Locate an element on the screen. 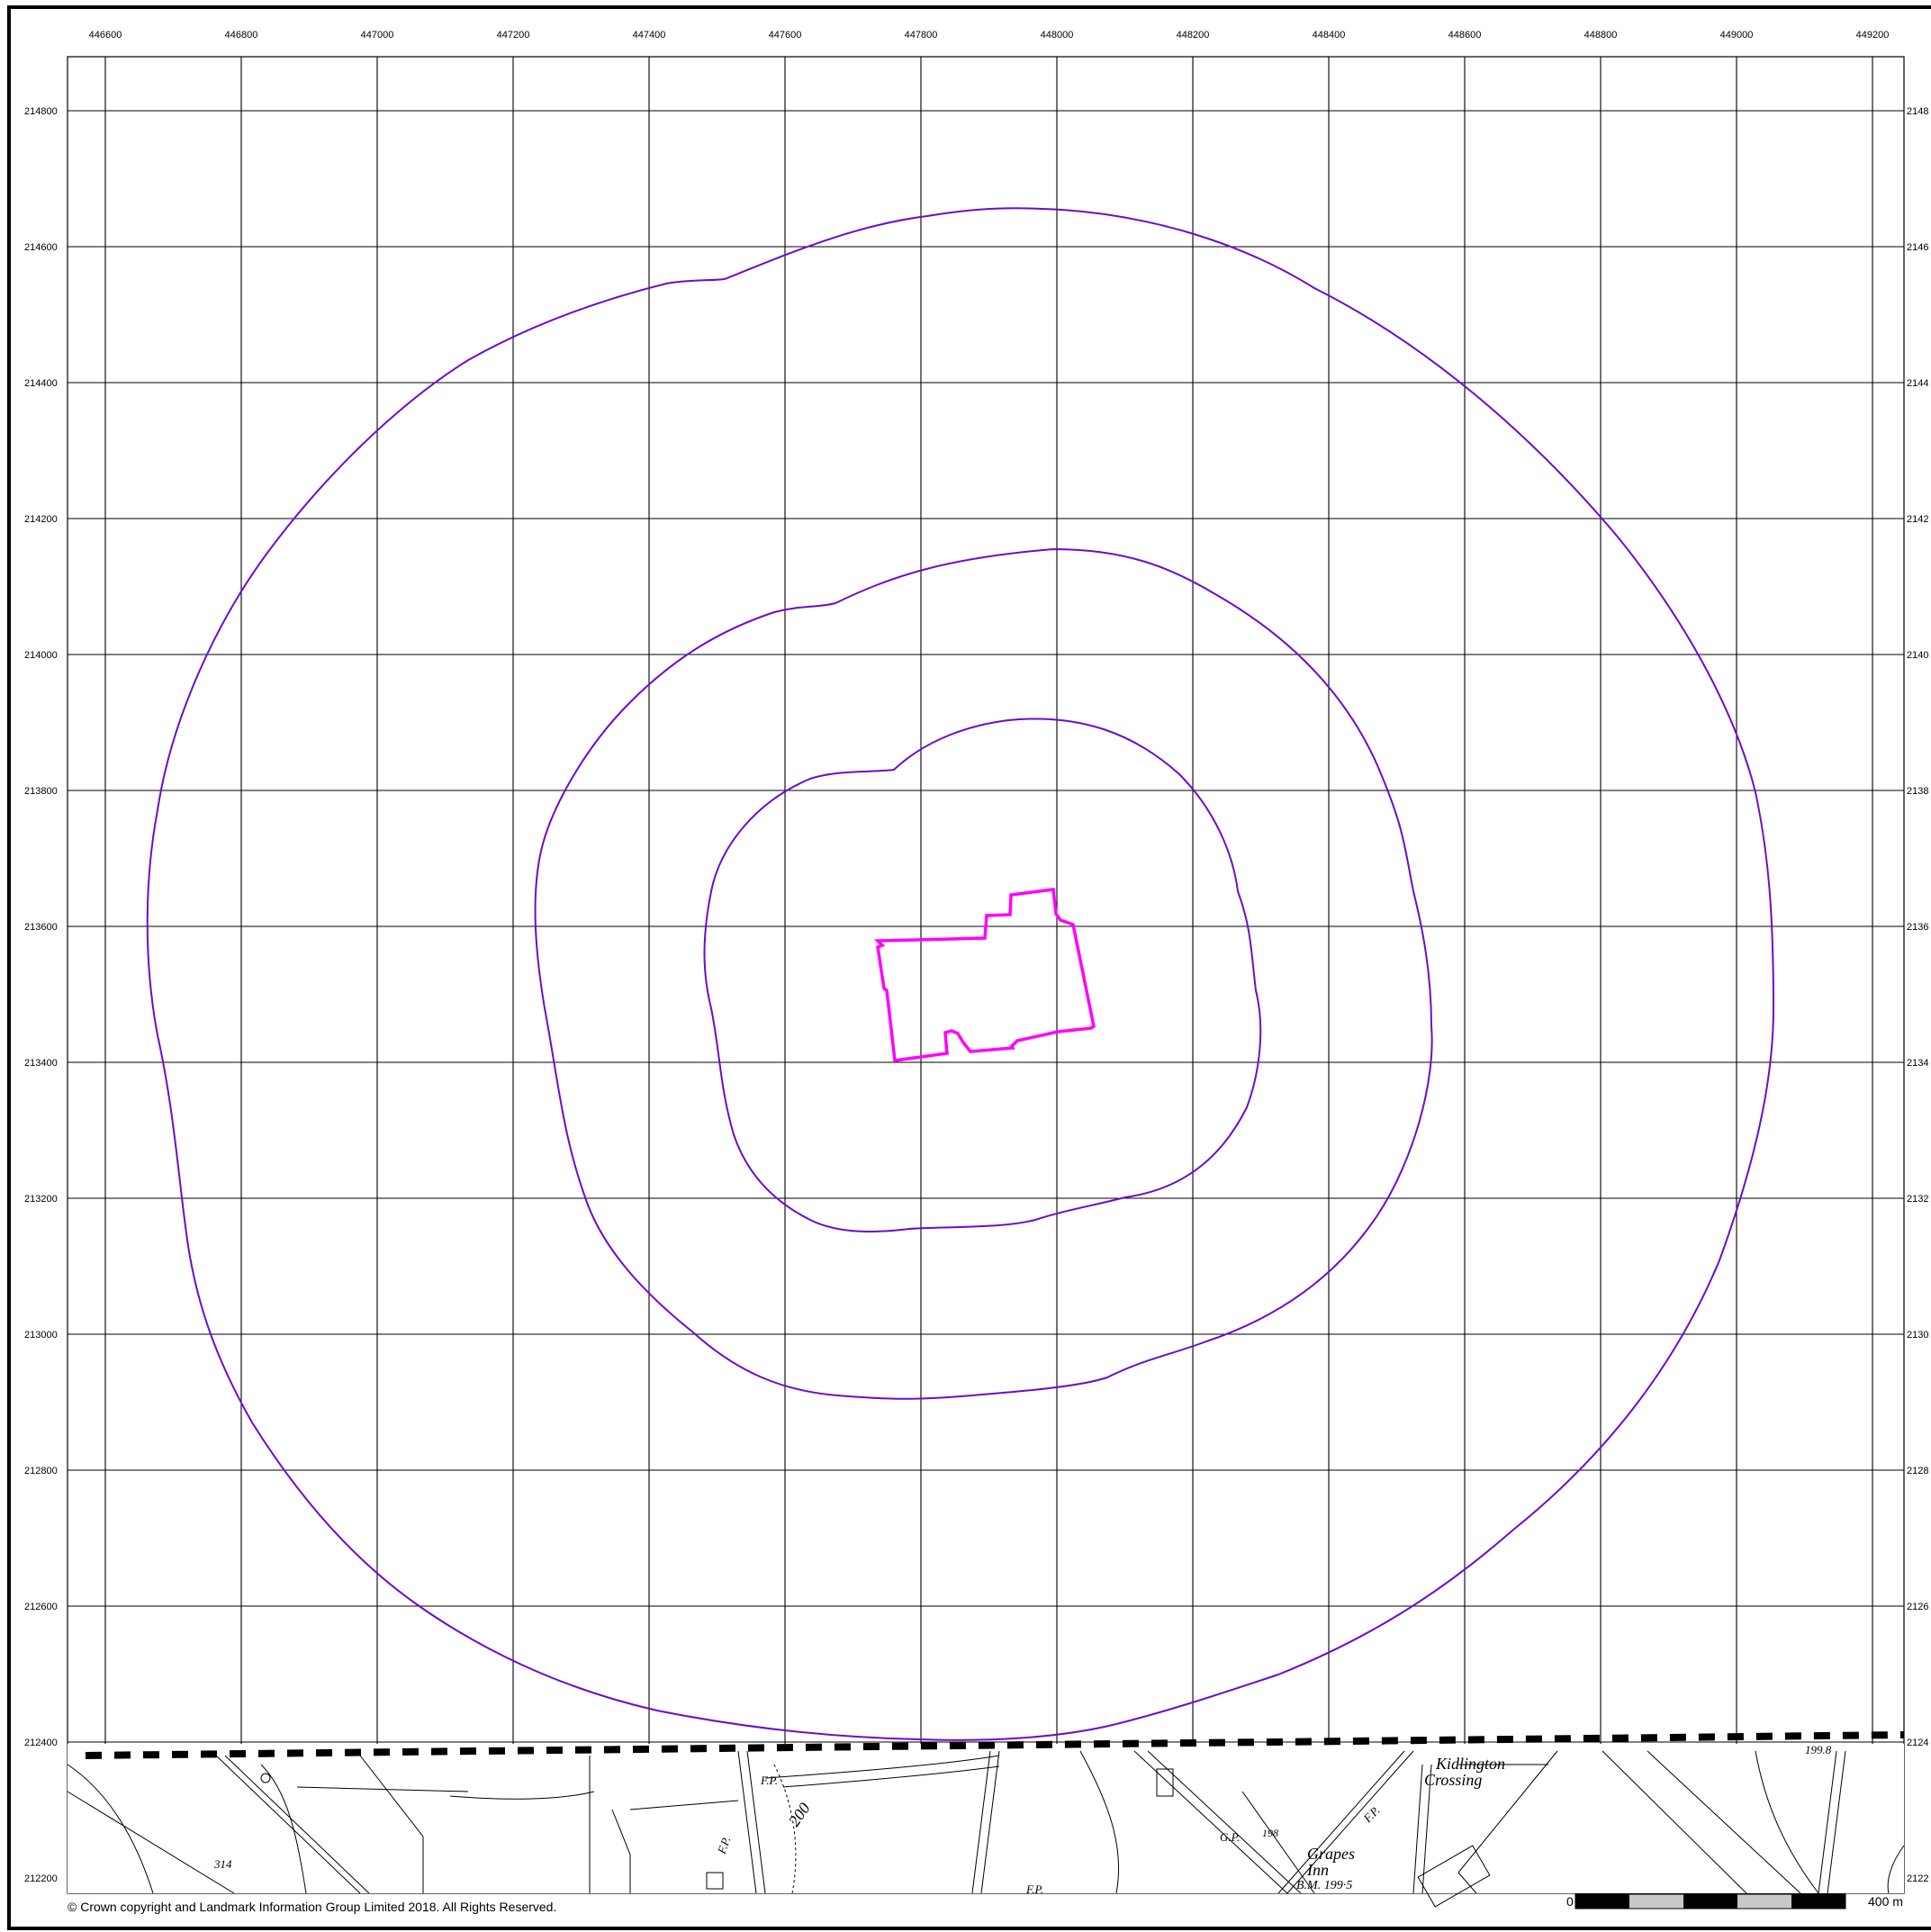 The width and height of the screenshot is (1931, 1932). y-tick-label-right: 2124 is located at coordinates (1918, 1743).